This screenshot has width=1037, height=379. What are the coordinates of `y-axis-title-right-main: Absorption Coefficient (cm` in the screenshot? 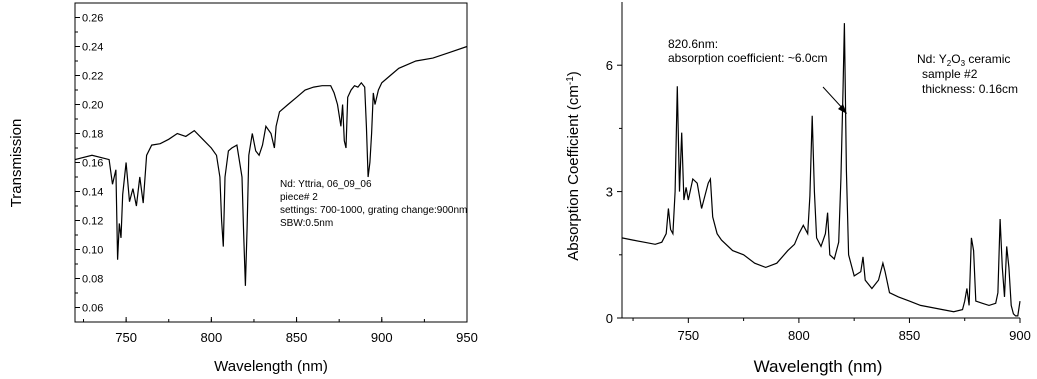 It's located at (573, 173).